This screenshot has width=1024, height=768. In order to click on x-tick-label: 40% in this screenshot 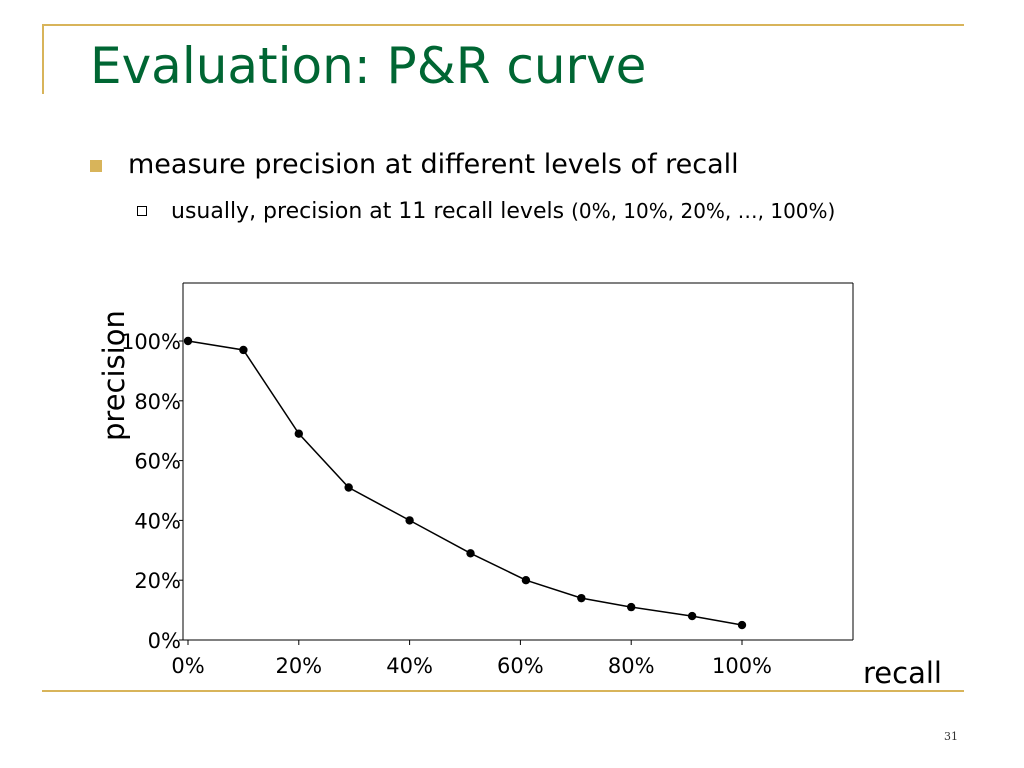, I will do `click(409, 666)`.